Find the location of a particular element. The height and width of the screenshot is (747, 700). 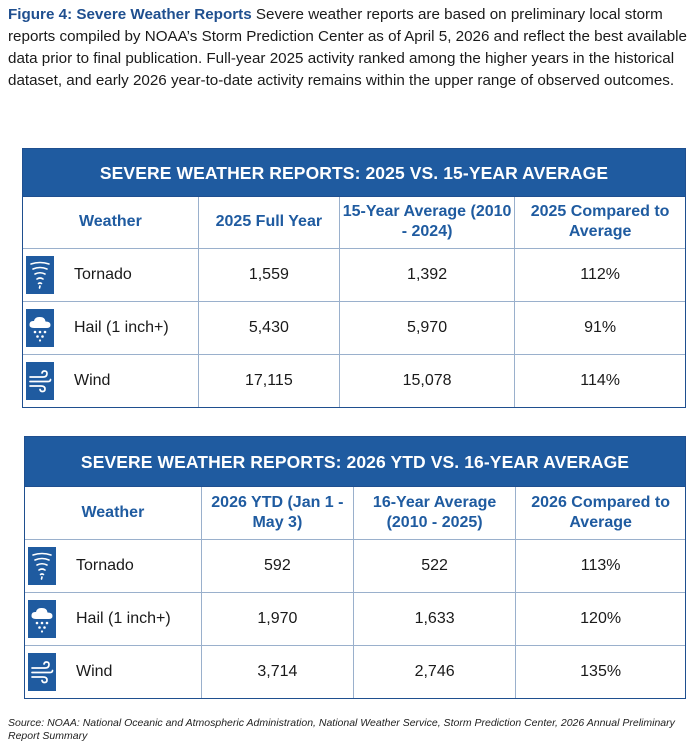

compared-cell: 135% is located at coordinates (600, 671).